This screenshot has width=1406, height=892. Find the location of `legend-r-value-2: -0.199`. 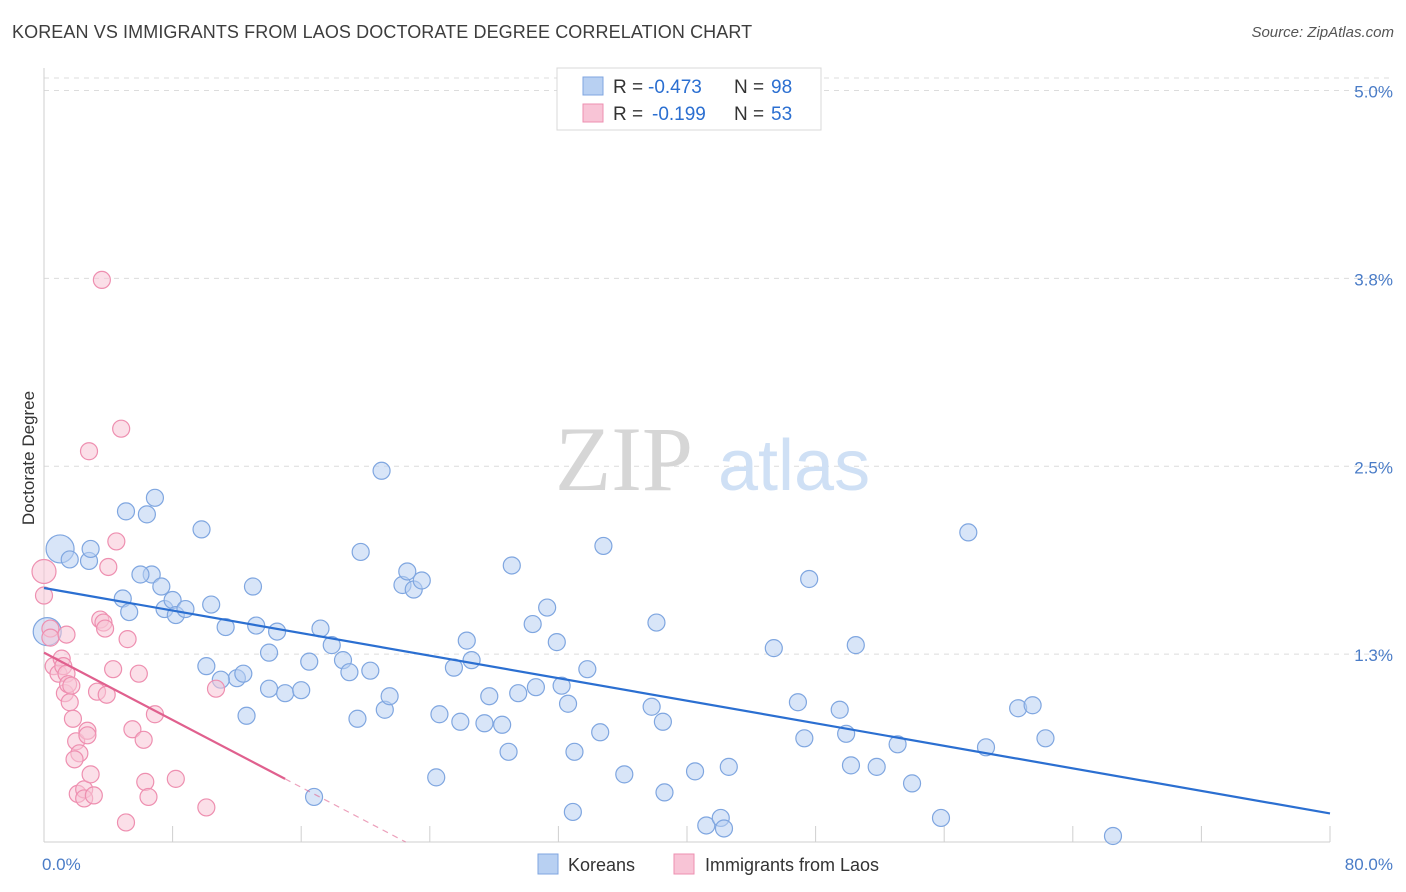

legend-r-value-2: -0.199 is located at coordinates (679, 114).